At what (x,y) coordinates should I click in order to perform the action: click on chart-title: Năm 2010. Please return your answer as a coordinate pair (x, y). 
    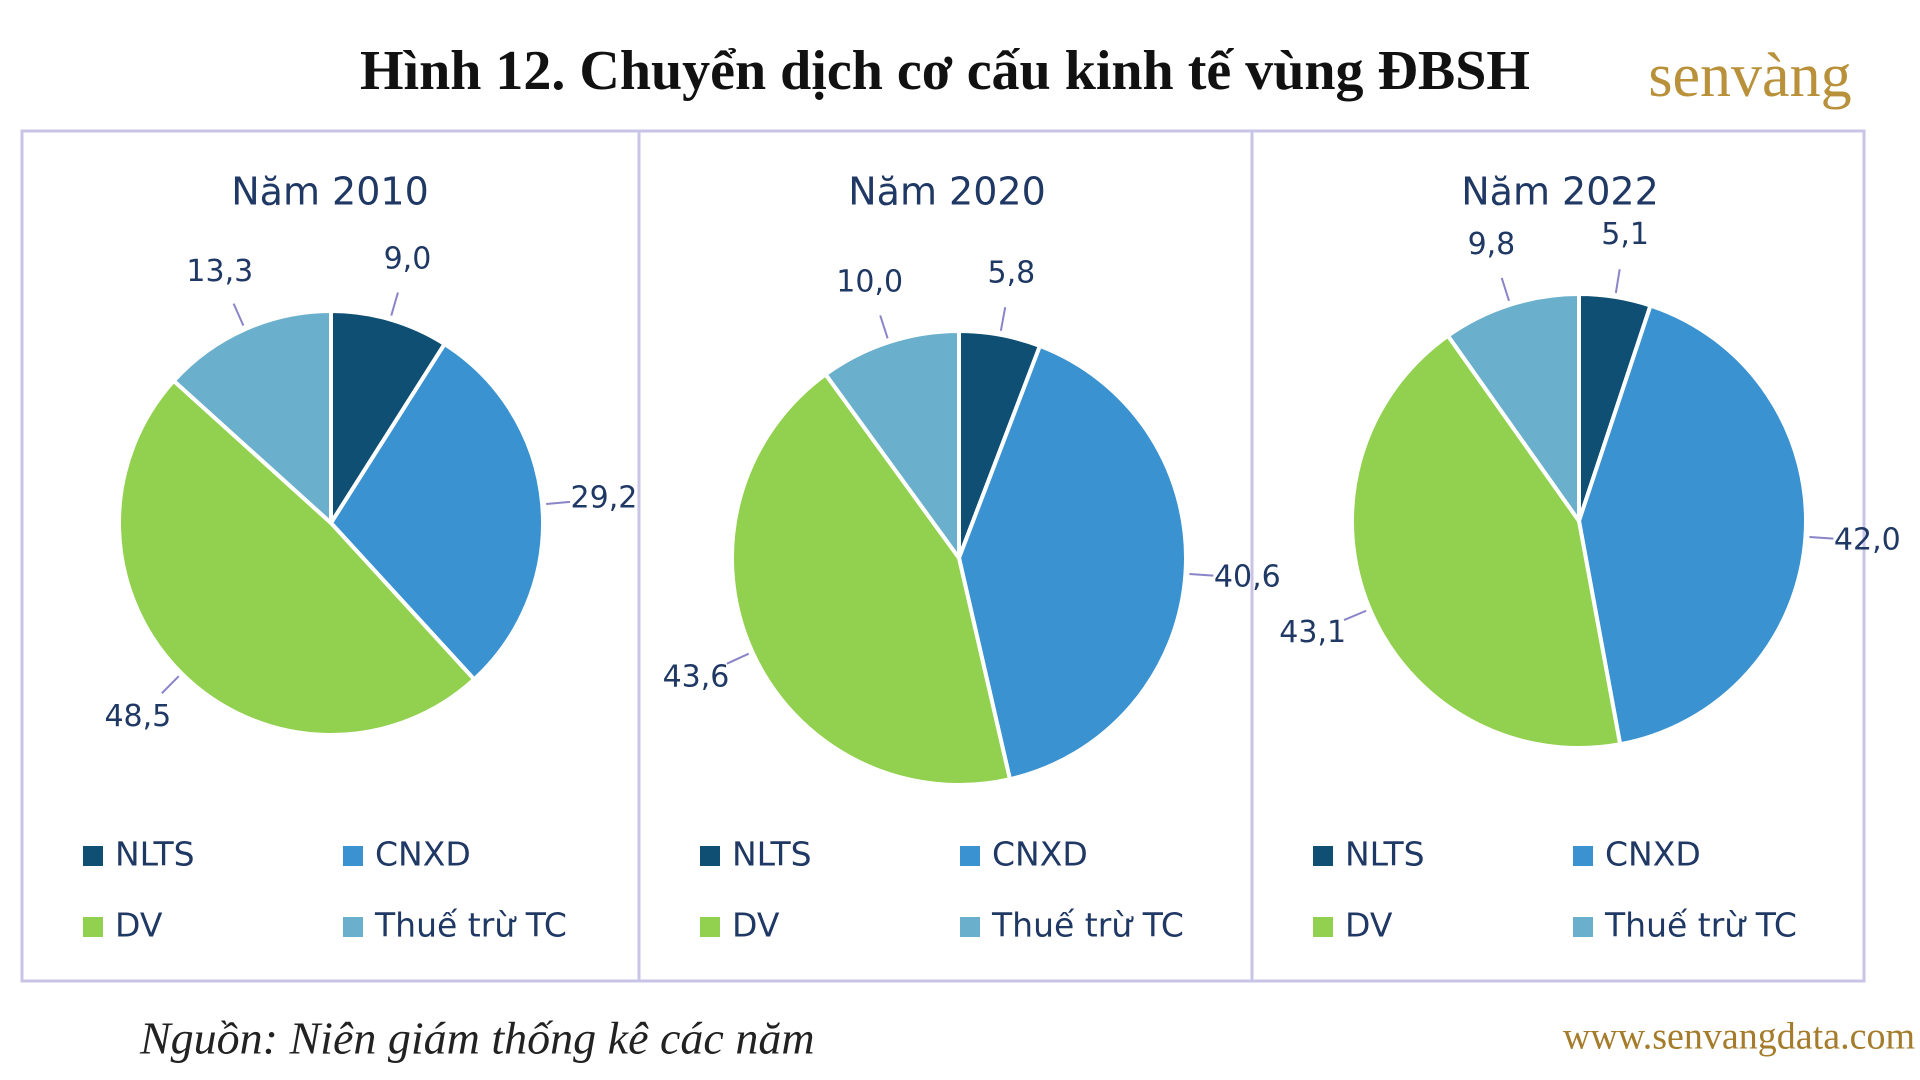
    Looking at the image, I should click on (330, 192).